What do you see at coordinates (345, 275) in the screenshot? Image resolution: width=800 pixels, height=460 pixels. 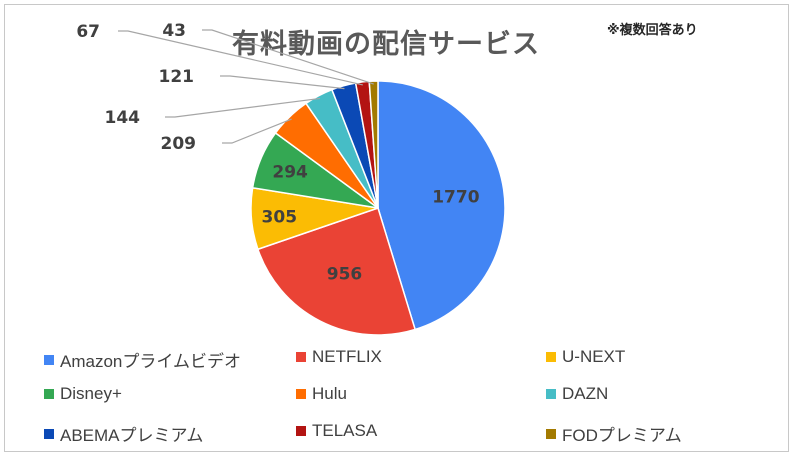 I see `data-label-netflix: 956` at bounding box center [345, 275].